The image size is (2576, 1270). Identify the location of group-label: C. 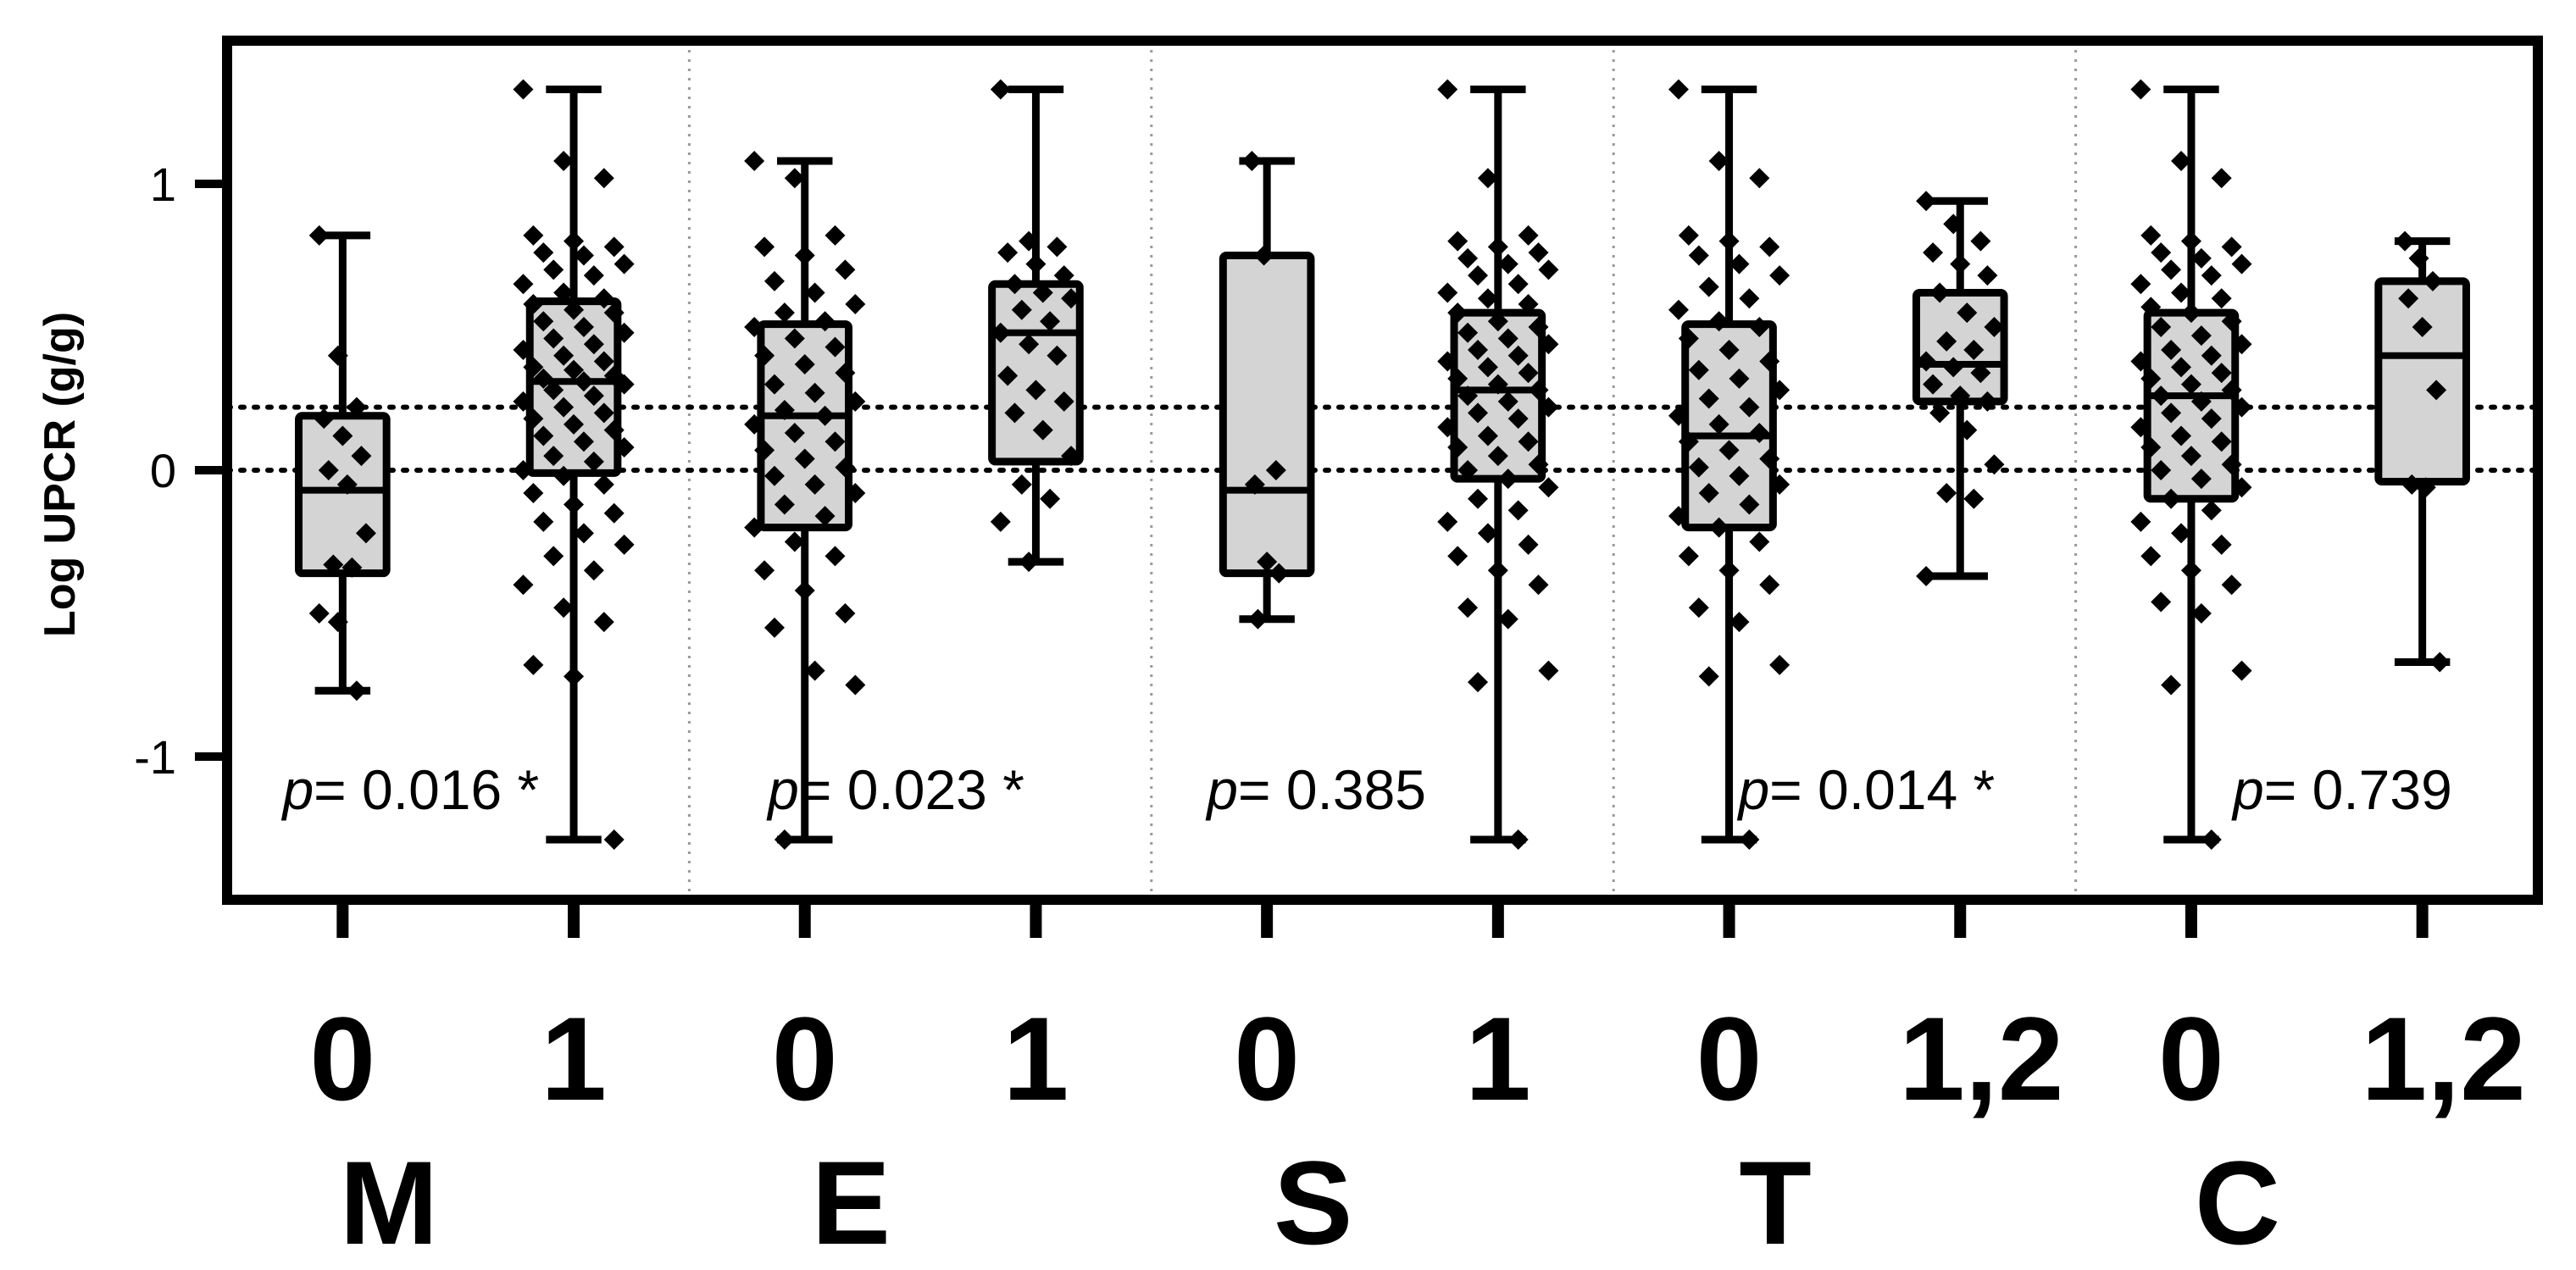
(2237, 1202).